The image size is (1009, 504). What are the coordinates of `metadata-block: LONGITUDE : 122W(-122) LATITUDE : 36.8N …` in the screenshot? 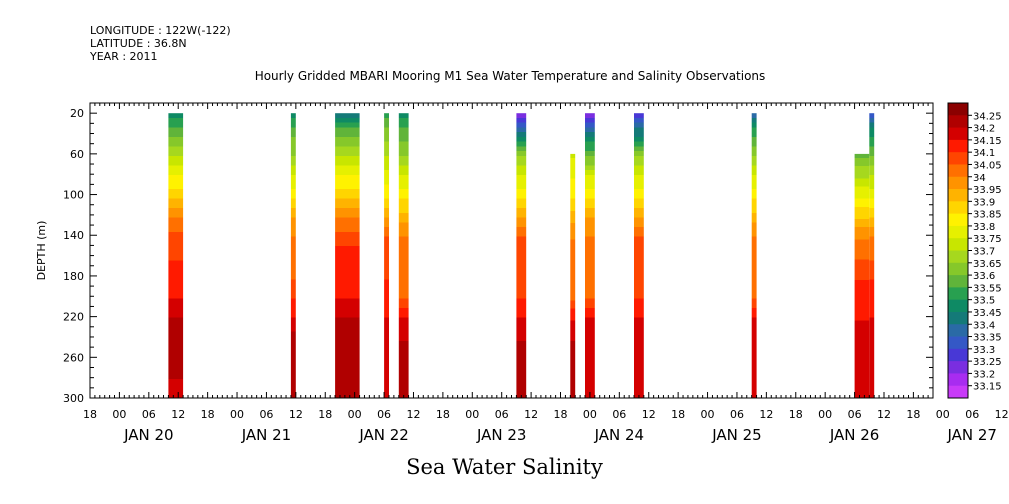 It's located at (160, 43).